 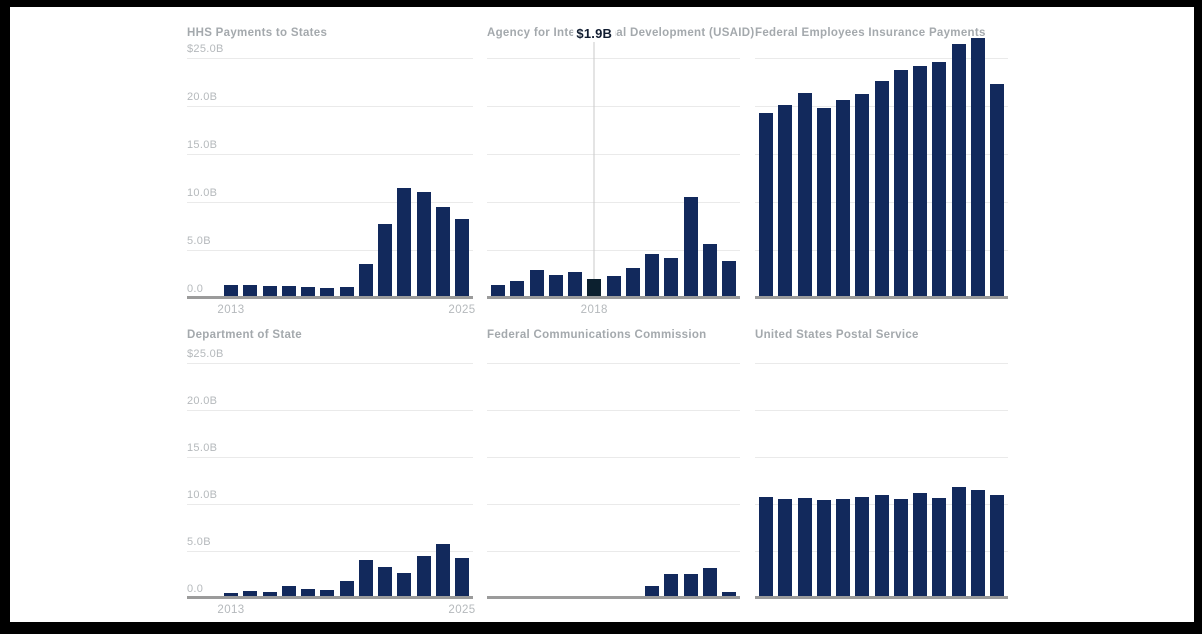 I want to click on plot-area: $25.0B 20.0B 15.0B 10.0B 5.0B 0.0 2013 2025, so click(x=331, y=179).